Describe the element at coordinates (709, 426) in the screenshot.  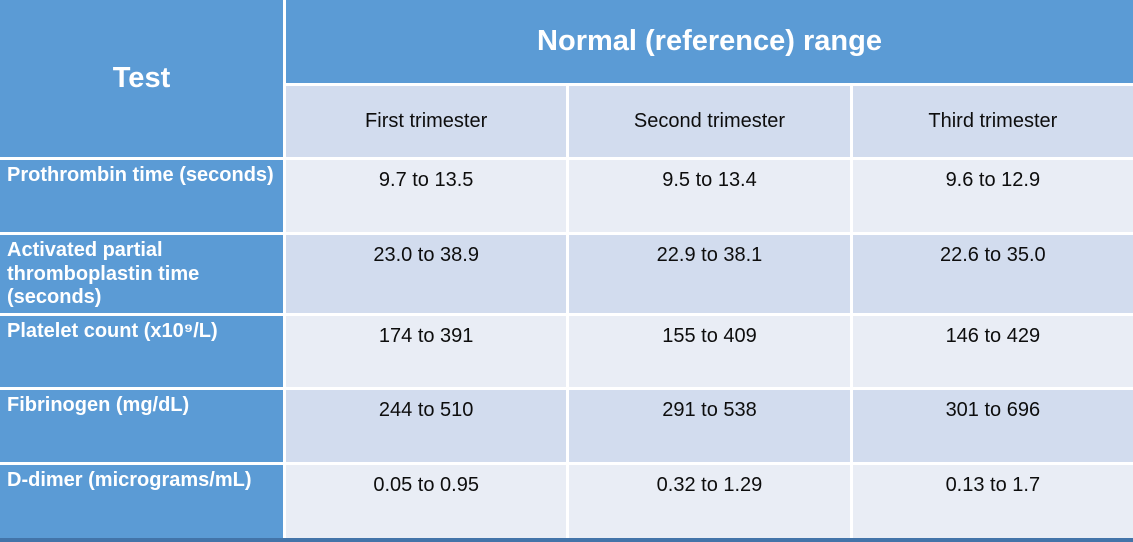
I see `table-cell: 291 to 538` at that location.